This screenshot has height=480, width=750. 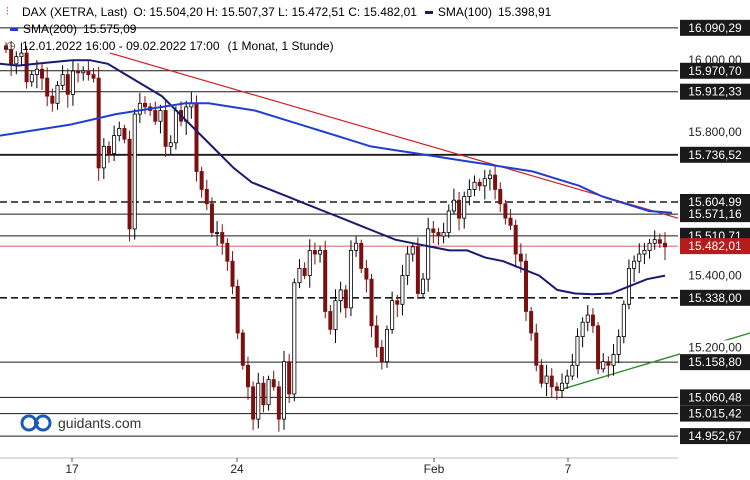 I want to click on level-label: 15.015,42, so click(x=715, y=414).